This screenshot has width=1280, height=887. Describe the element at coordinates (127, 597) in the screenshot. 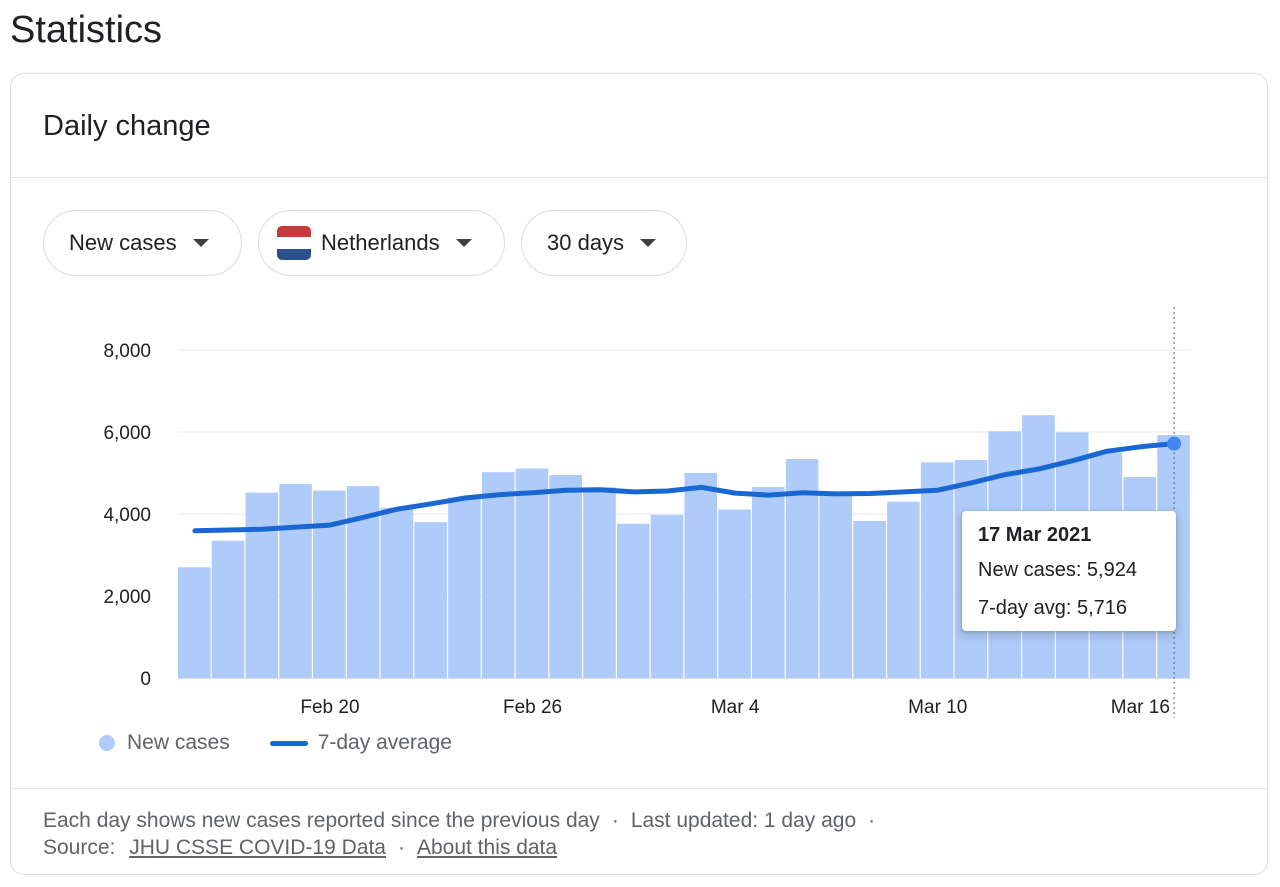

I see `y-tick-label: 2,000` at that location.